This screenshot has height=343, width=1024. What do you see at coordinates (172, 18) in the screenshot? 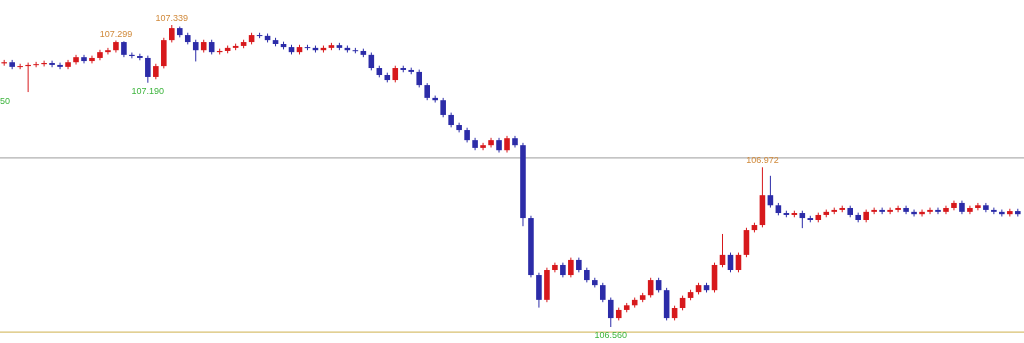
I see `annotation: 107.339` at bounding box center [172, 18].